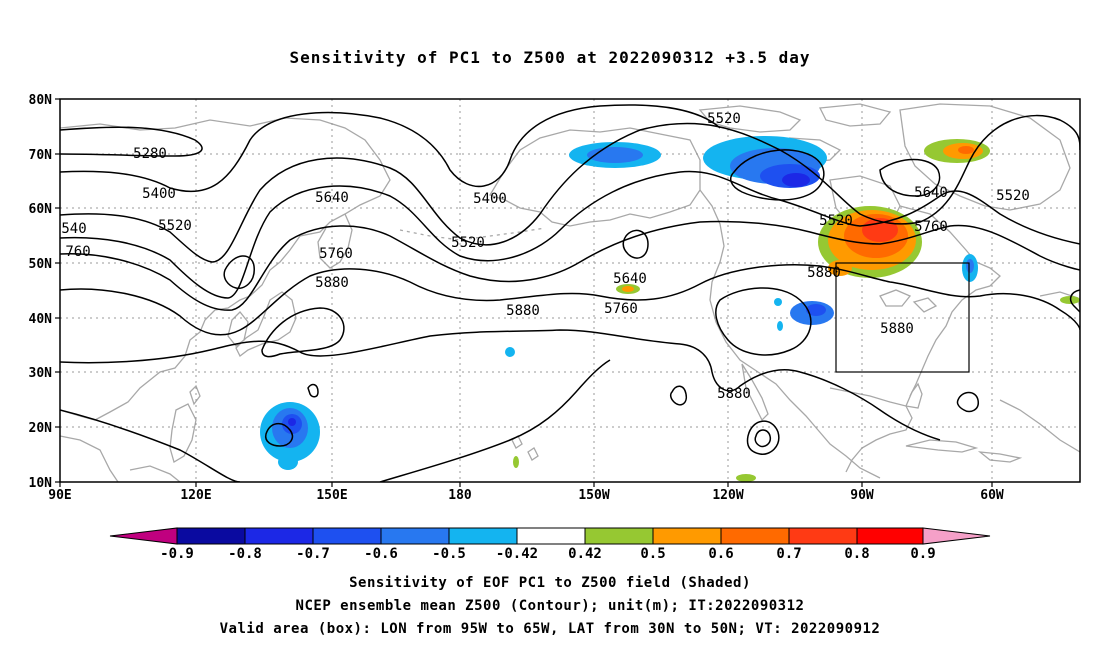  What do you see at coordinates (73, 229) in the screenshot?
I see `contour-label-540: 540` at bounding box center [73, 229].